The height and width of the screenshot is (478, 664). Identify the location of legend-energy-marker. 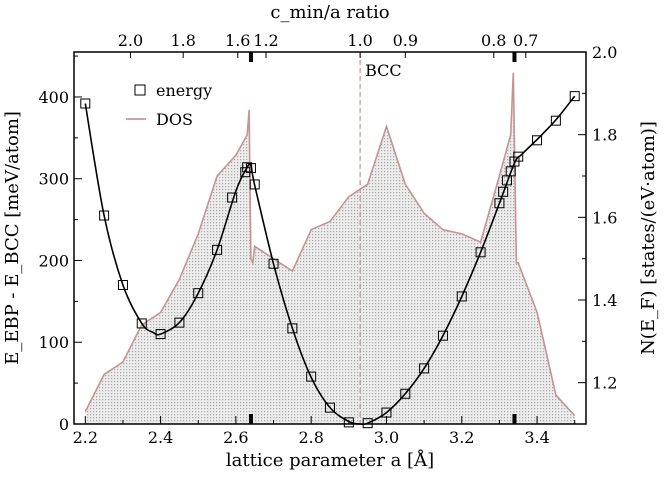
(140, 90).